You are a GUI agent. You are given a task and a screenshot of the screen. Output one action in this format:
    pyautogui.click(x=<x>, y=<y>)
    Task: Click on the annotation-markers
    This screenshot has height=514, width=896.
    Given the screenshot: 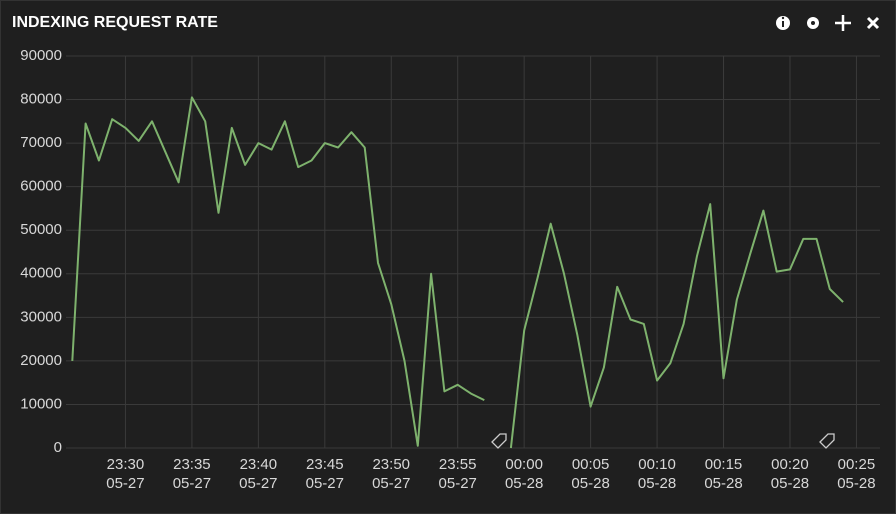 What is the action you would take?
    pyautogui.click(x=663, y=441)
    